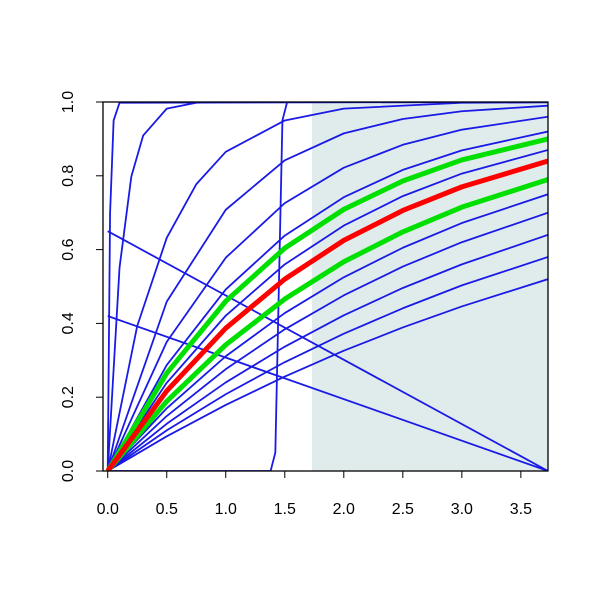 The height and width of the screenshot is (605, 600). What do you see at coordinates (68, 176) in the screenshot?
I see `y-tick-label: 0.8` at bounding box center [68, 176].